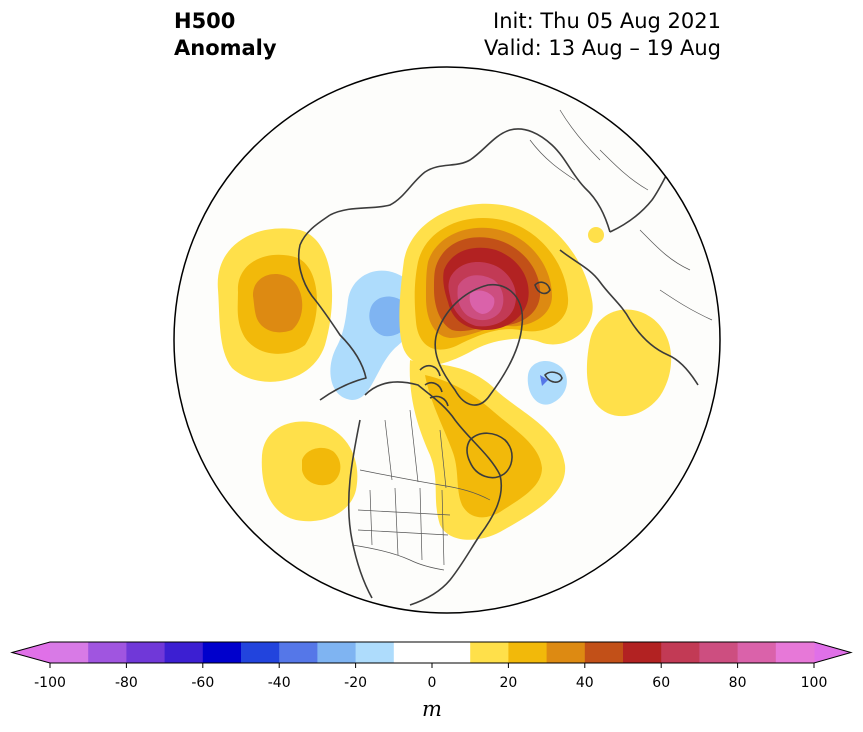  I want to click on colorbar-tick-label: 20, so click(508, 683).